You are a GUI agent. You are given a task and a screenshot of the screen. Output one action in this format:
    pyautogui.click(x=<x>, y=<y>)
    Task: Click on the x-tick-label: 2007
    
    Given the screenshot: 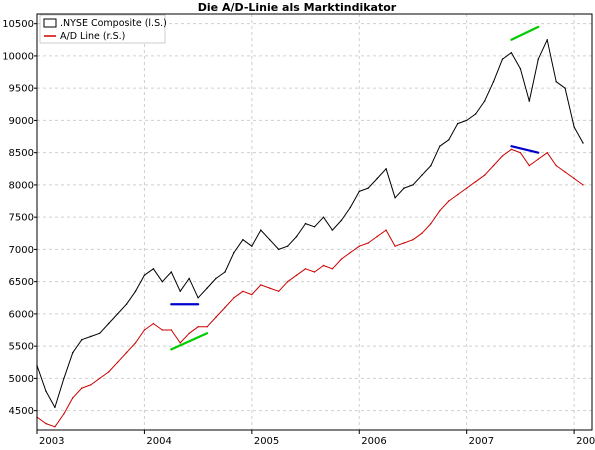 What is the action you would take?
    pyautogui.click(x=481, y=441)
    